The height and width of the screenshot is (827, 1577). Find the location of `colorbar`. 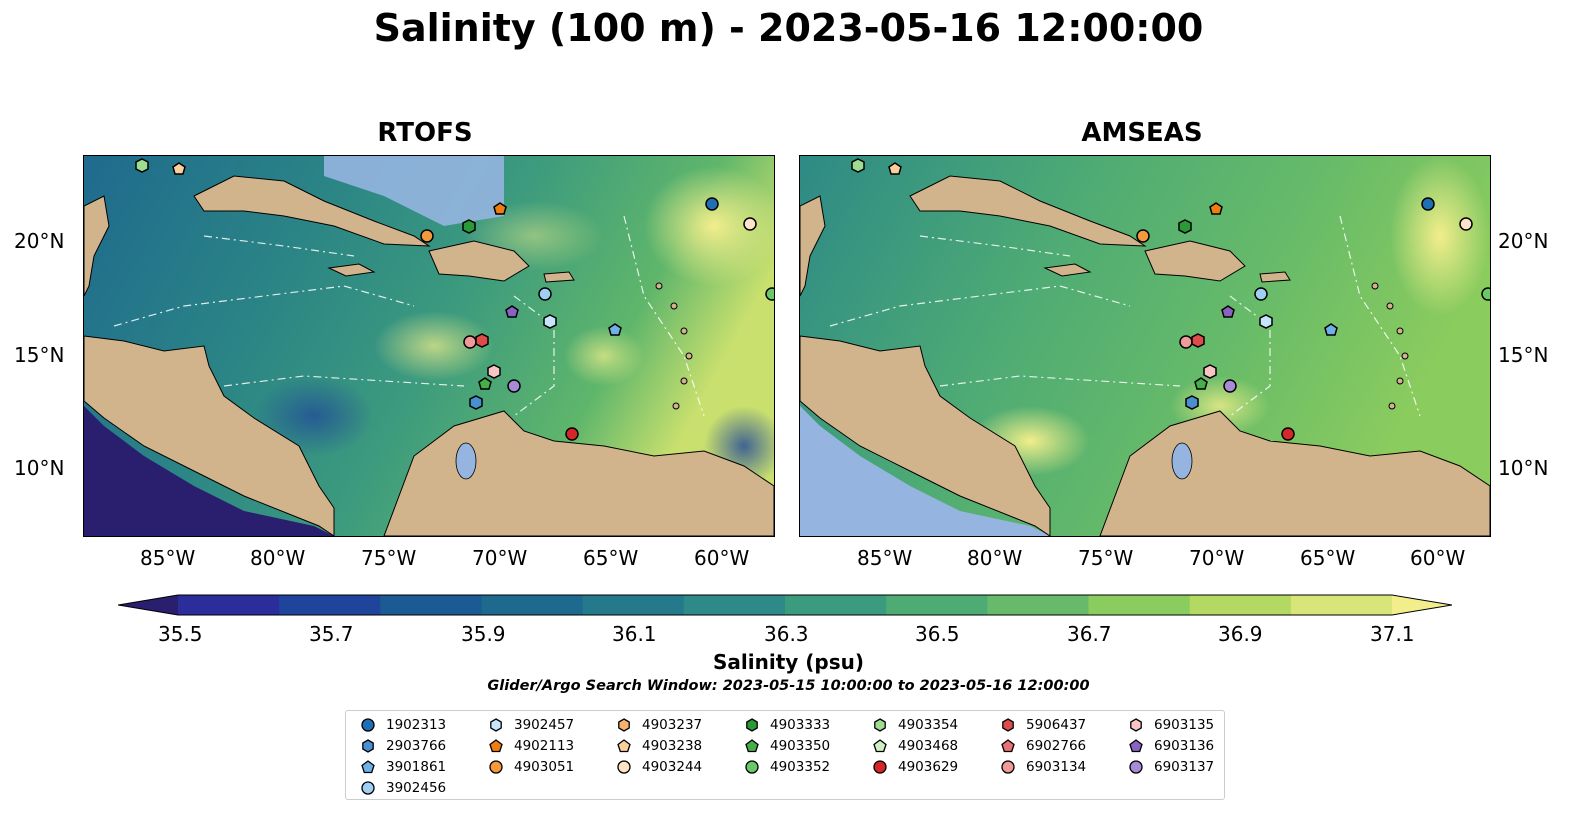

colorbar is located at coordinates (785, 607).